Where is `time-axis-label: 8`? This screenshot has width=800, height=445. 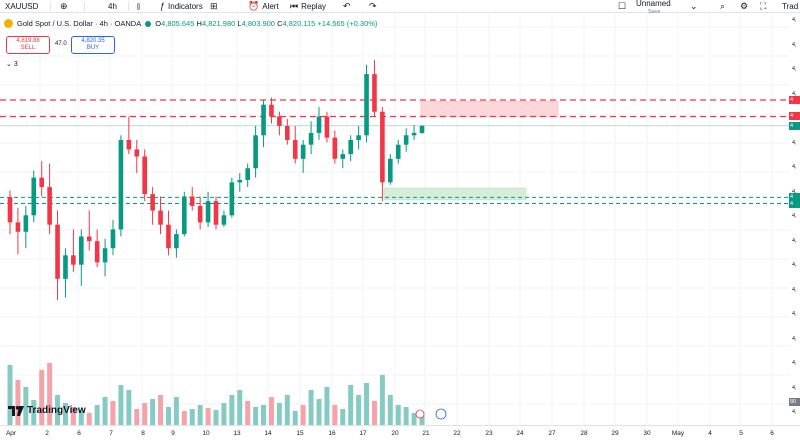 time-axis-label: 8 is located at coordinates (143, 433).